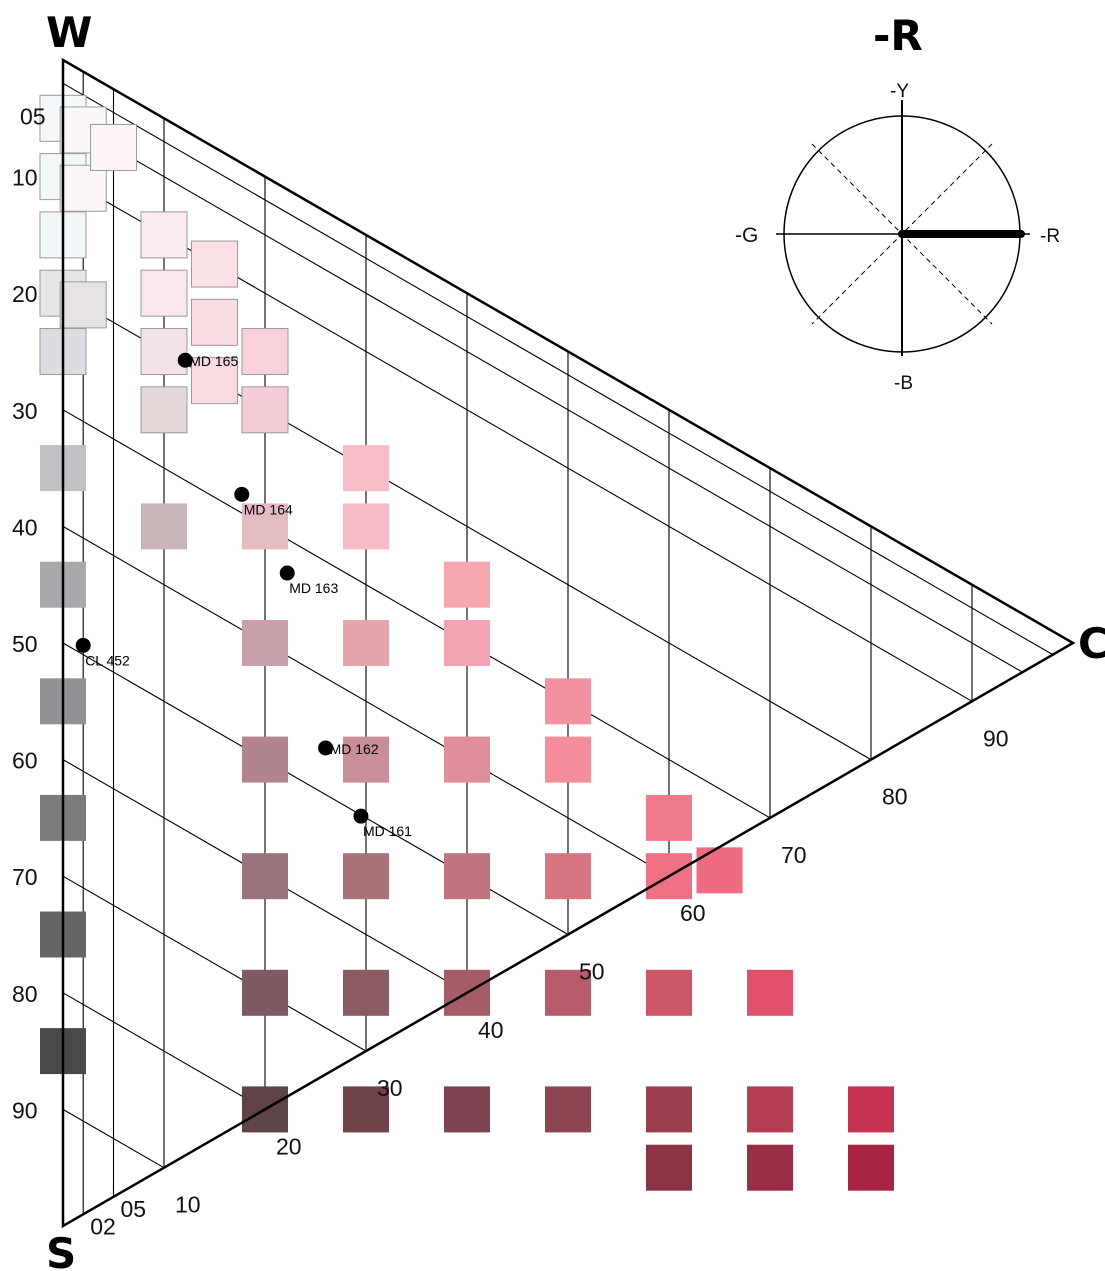 The height and width of the screenshot is (1271, 1105). I want to click on sample-marker-label: MD 161, so click(387, 831).